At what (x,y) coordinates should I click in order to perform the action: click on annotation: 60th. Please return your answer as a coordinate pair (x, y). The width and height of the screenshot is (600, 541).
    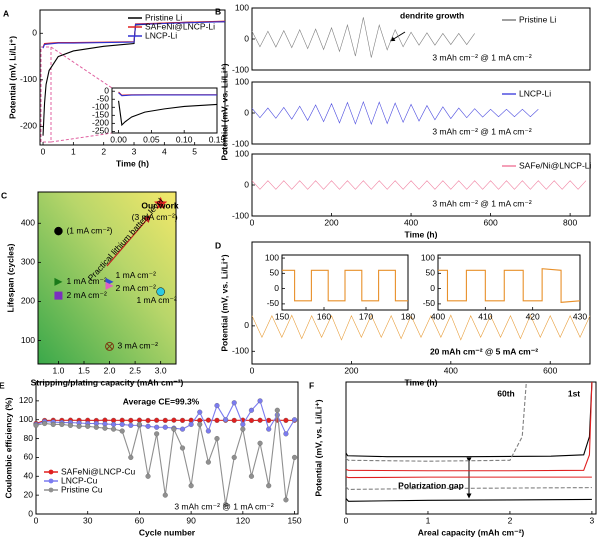
    Looking at the image, I should click on (505, 393).